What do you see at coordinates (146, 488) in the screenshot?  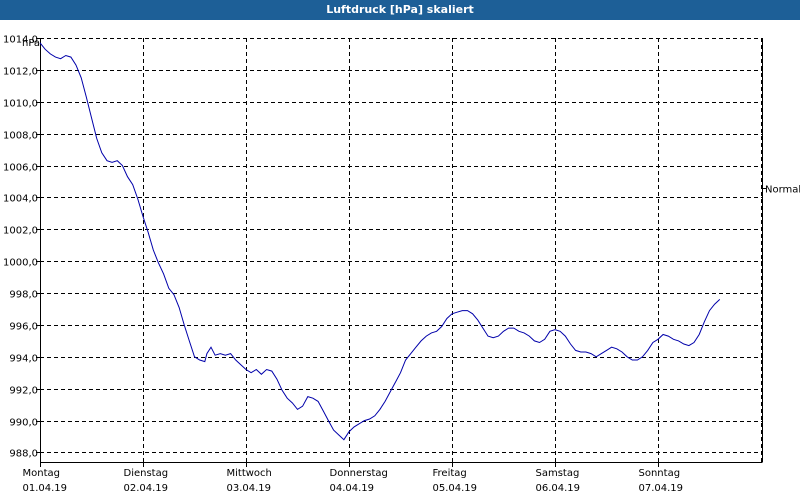 I see `x-tick-date: 02.04.19` at bounding box center [146, 488].